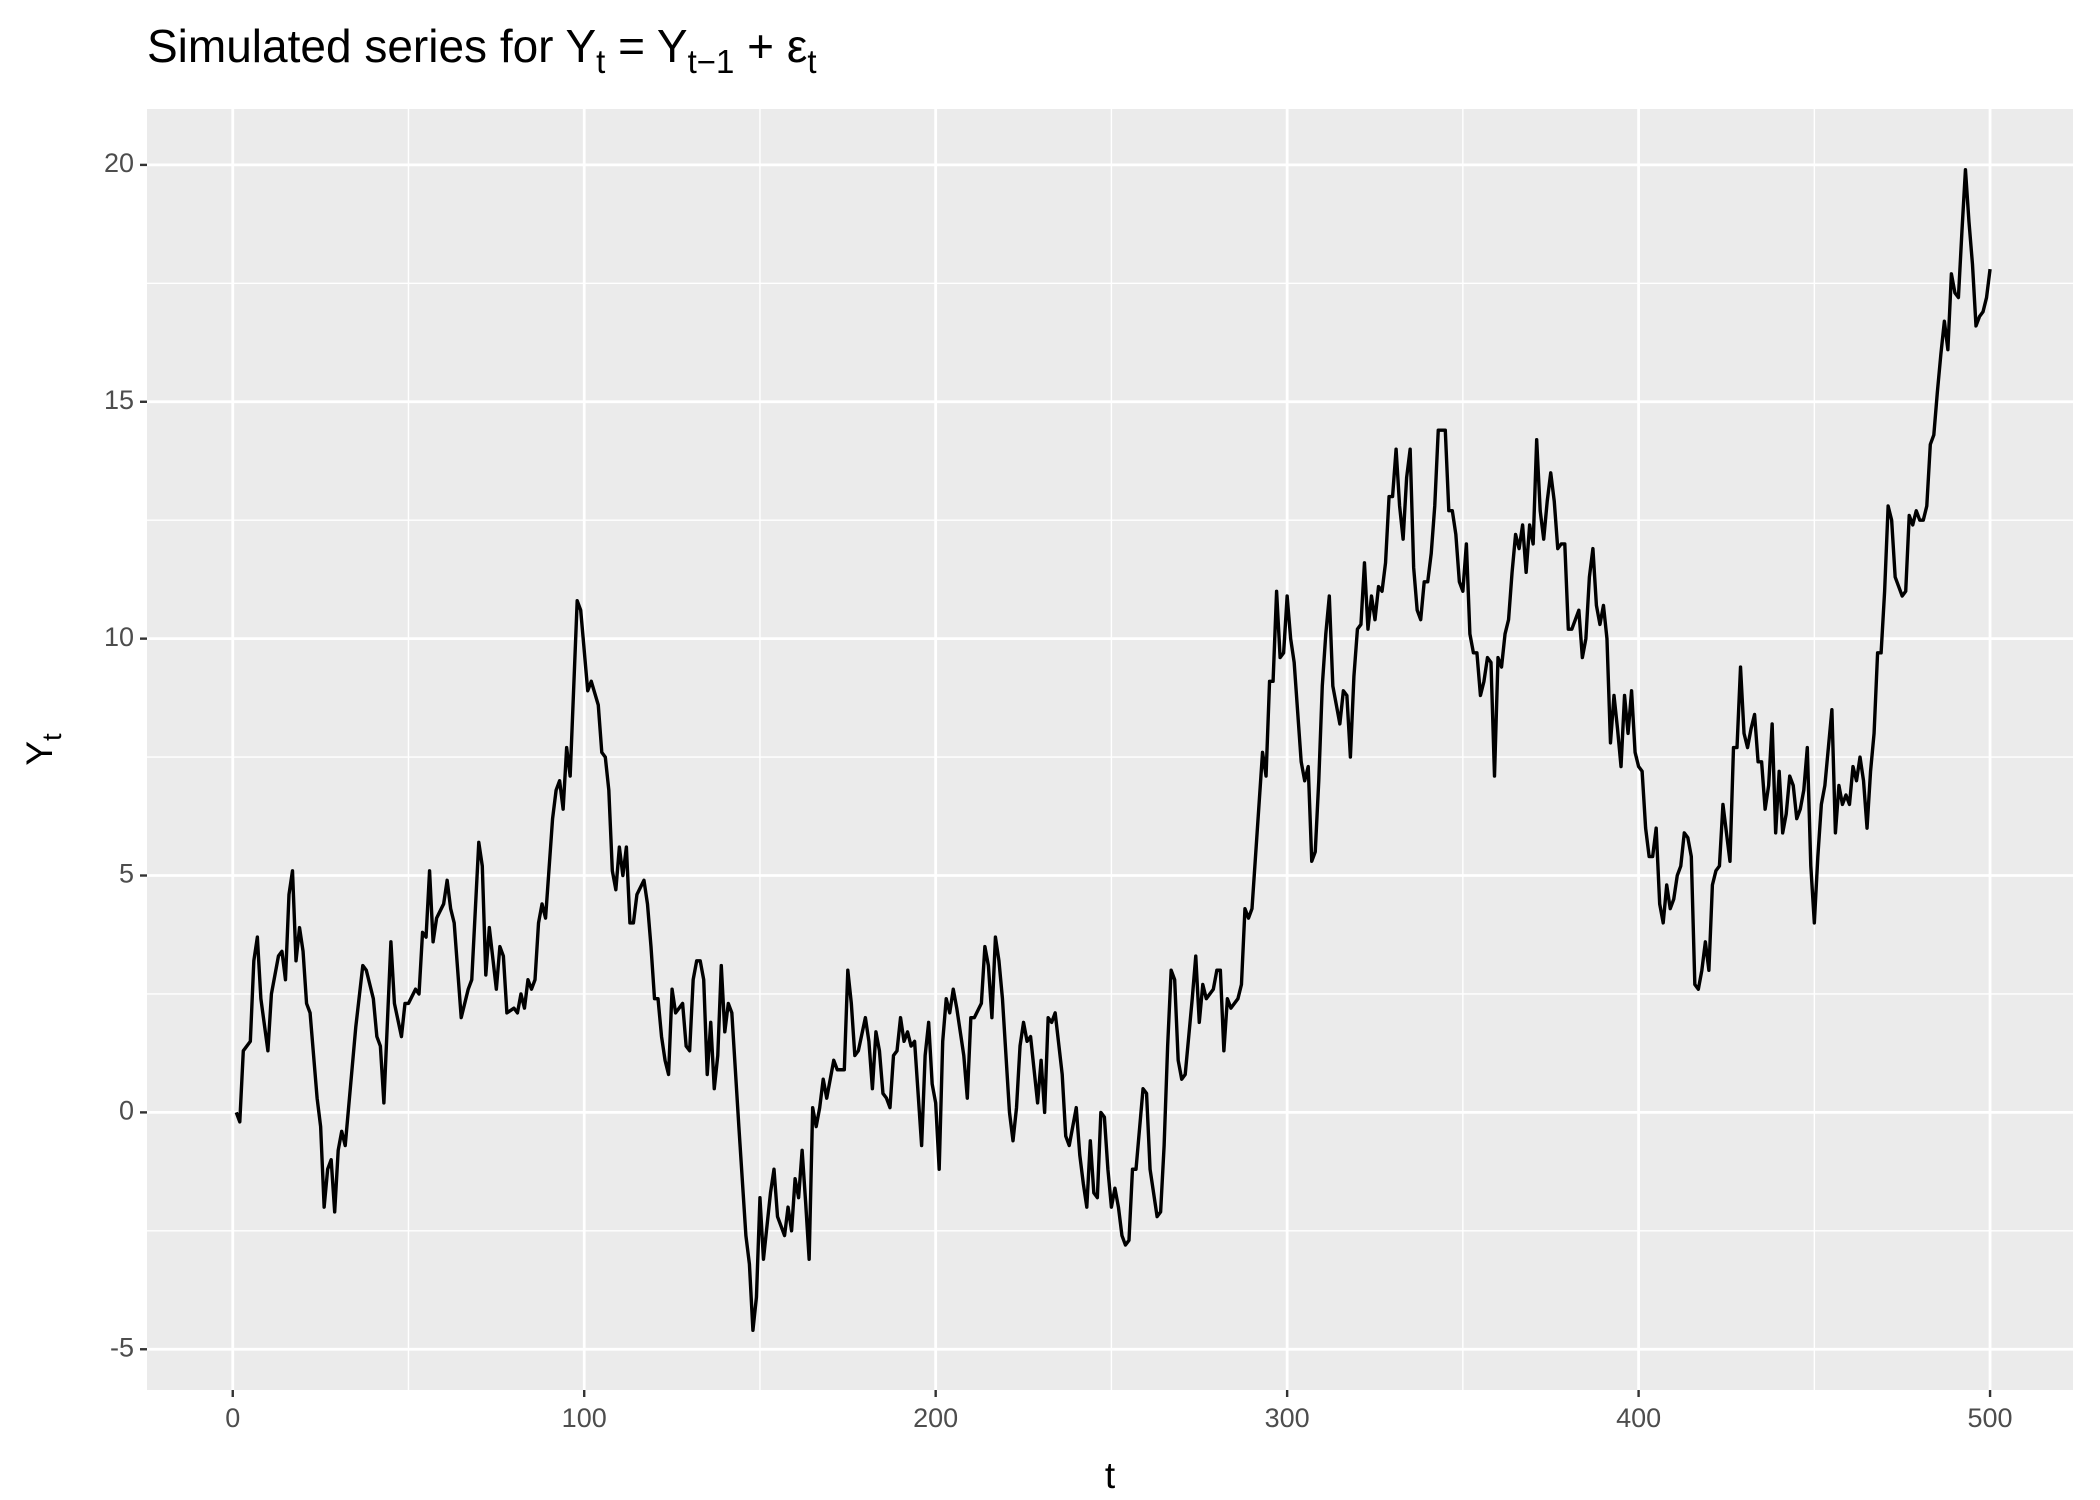  I want to click on x-tick-label: 200, so click(935, 1418).